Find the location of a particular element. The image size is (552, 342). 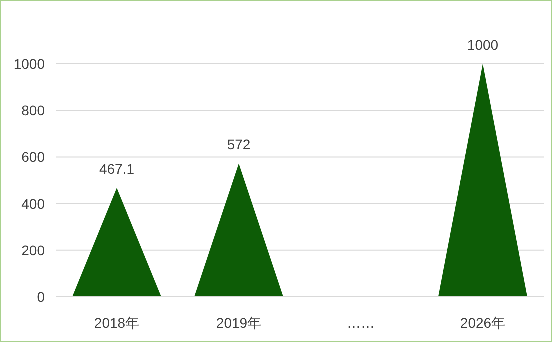

y-tick-label: 1000 is located at coordinates (30, 64).